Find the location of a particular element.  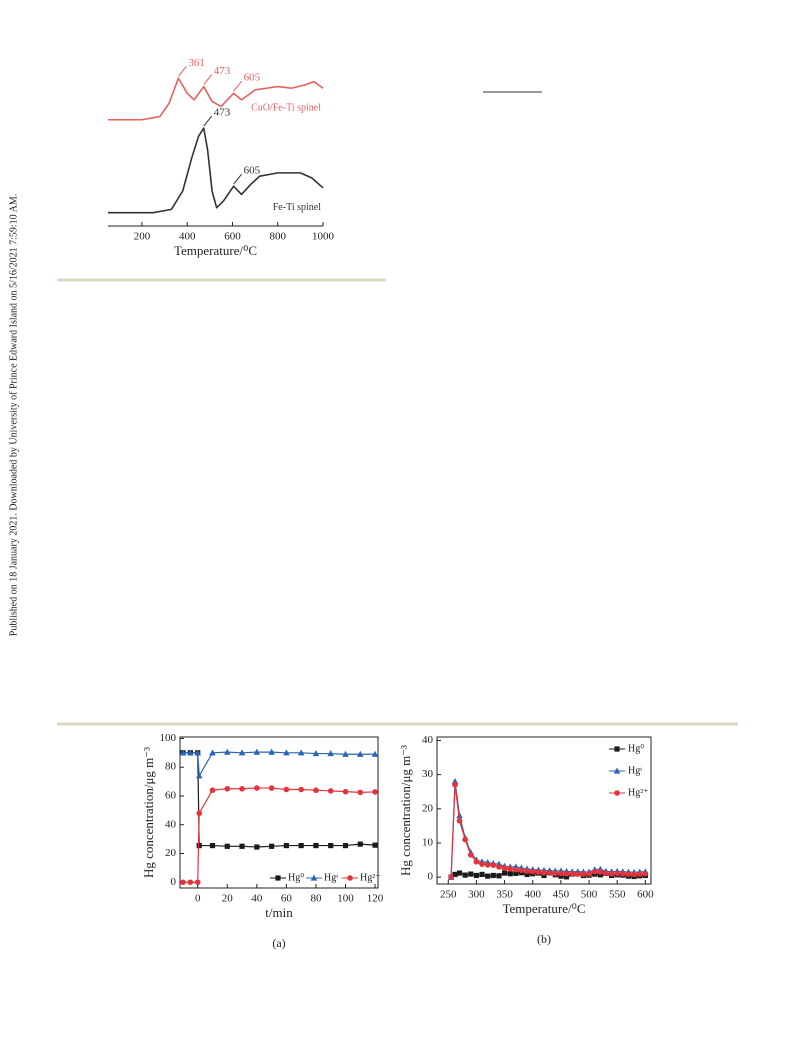

x-tick-label: 100 is located at coordinates (345, 899).